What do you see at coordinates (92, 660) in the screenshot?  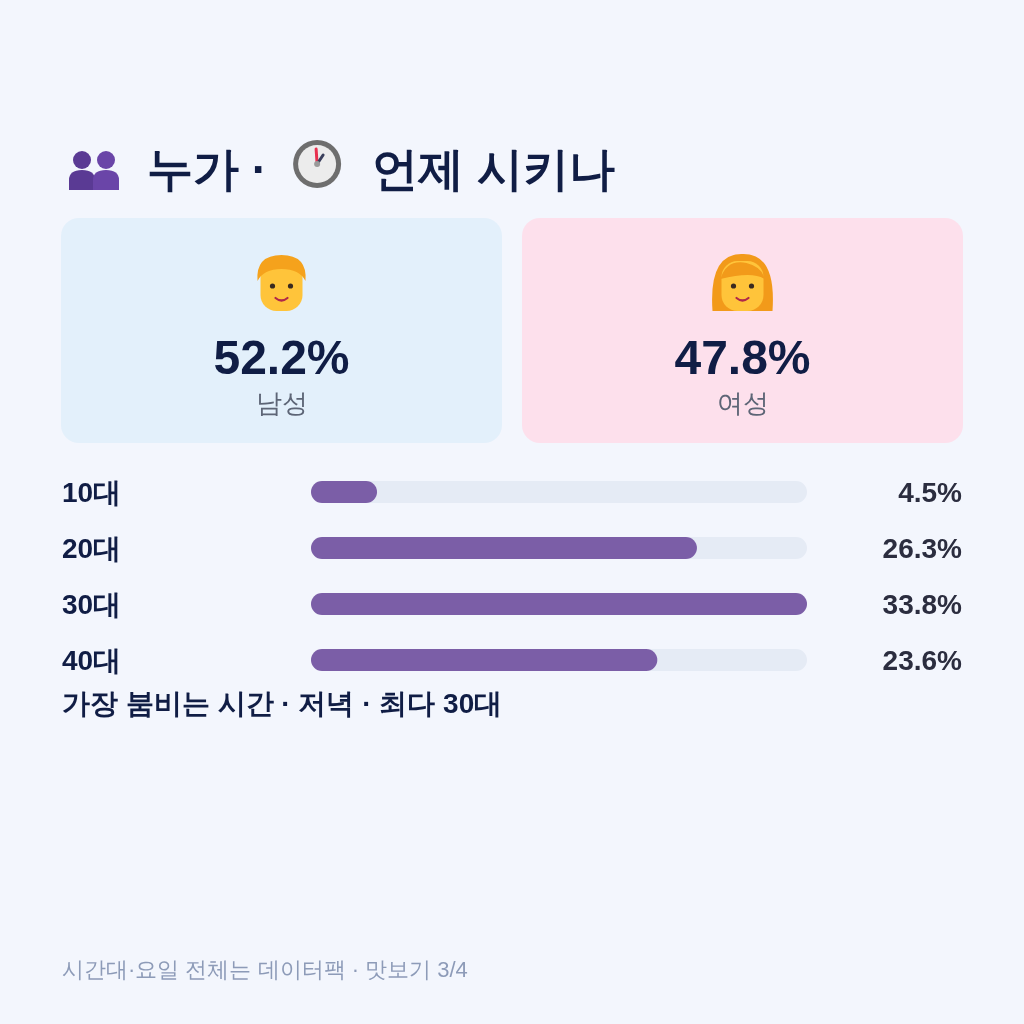 I see `y-tick-label: 40대` at bounding box center [92, 660].